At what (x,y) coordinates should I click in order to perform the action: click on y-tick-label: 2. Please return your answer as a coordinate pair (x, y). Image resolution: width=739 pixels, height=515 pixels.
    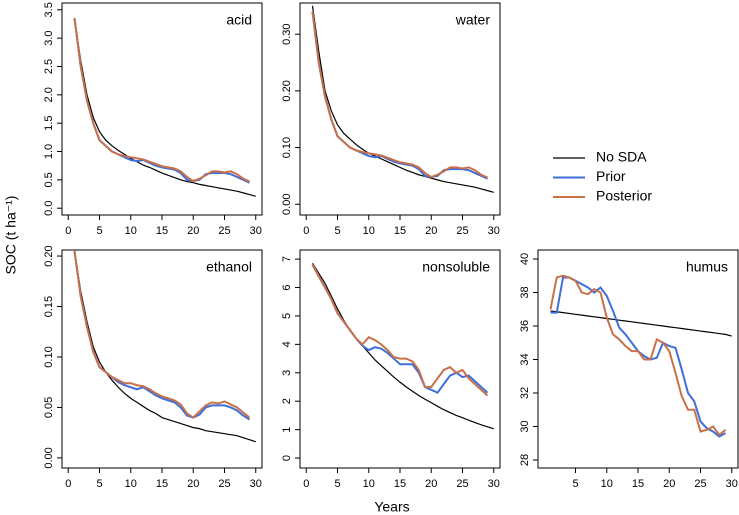
    Looking at the image, I should click on (287, 401).